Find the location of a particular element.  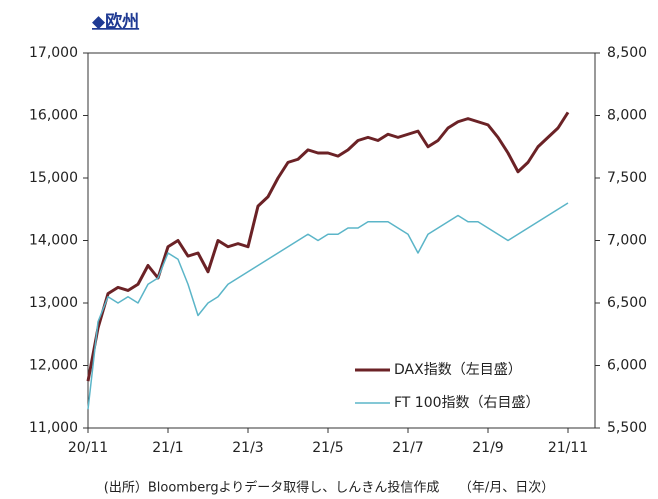

chart-title: ◆欧州 is located at coordinates (115, 21).